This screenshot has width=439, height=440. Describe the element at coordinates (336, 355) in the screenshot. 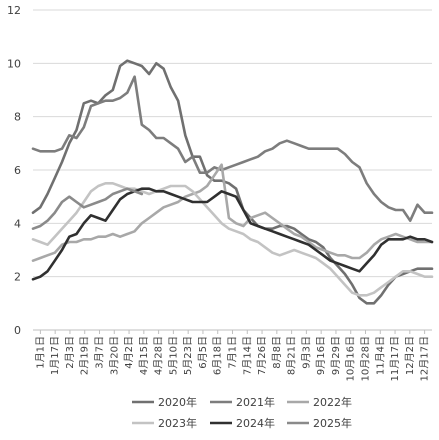

I see `x-tick-label: 9月29日` at that location.